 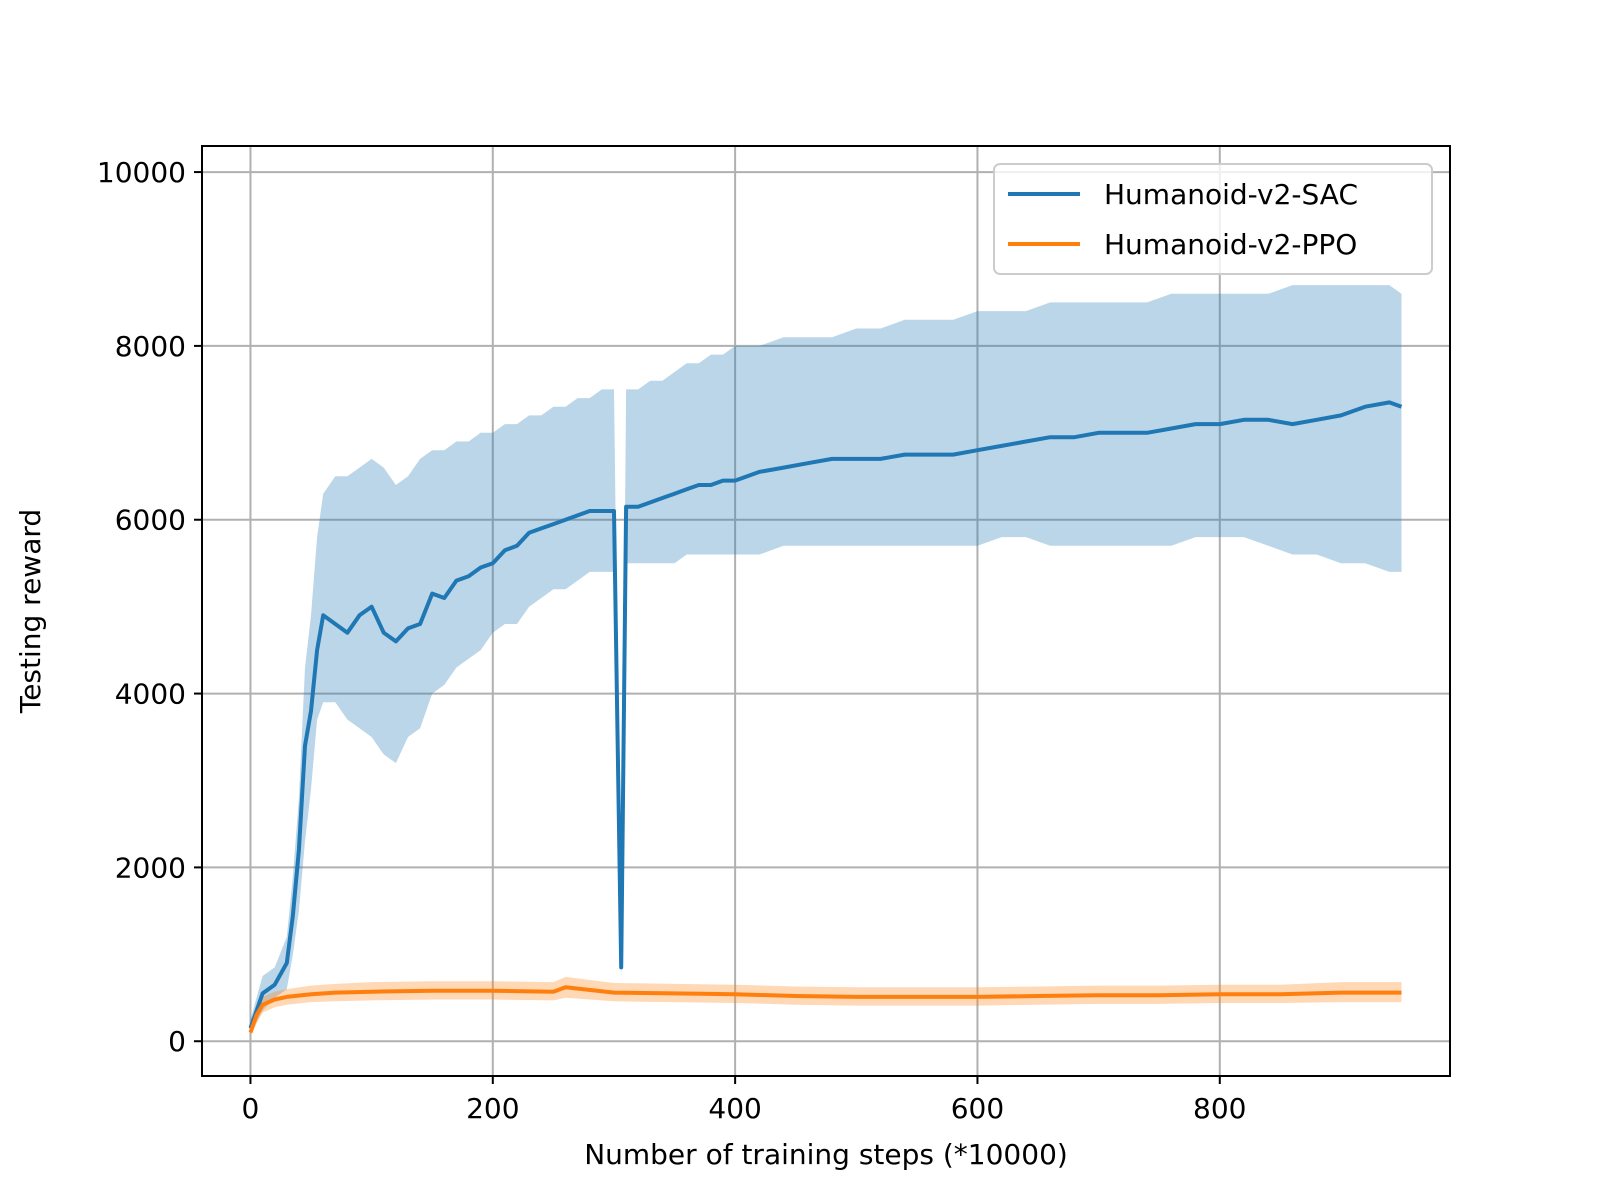 What do you see at coordinates (30, 611) in the screenshot?
I see `y-axis-label: Testing reward` at bounding box center [30, 611].